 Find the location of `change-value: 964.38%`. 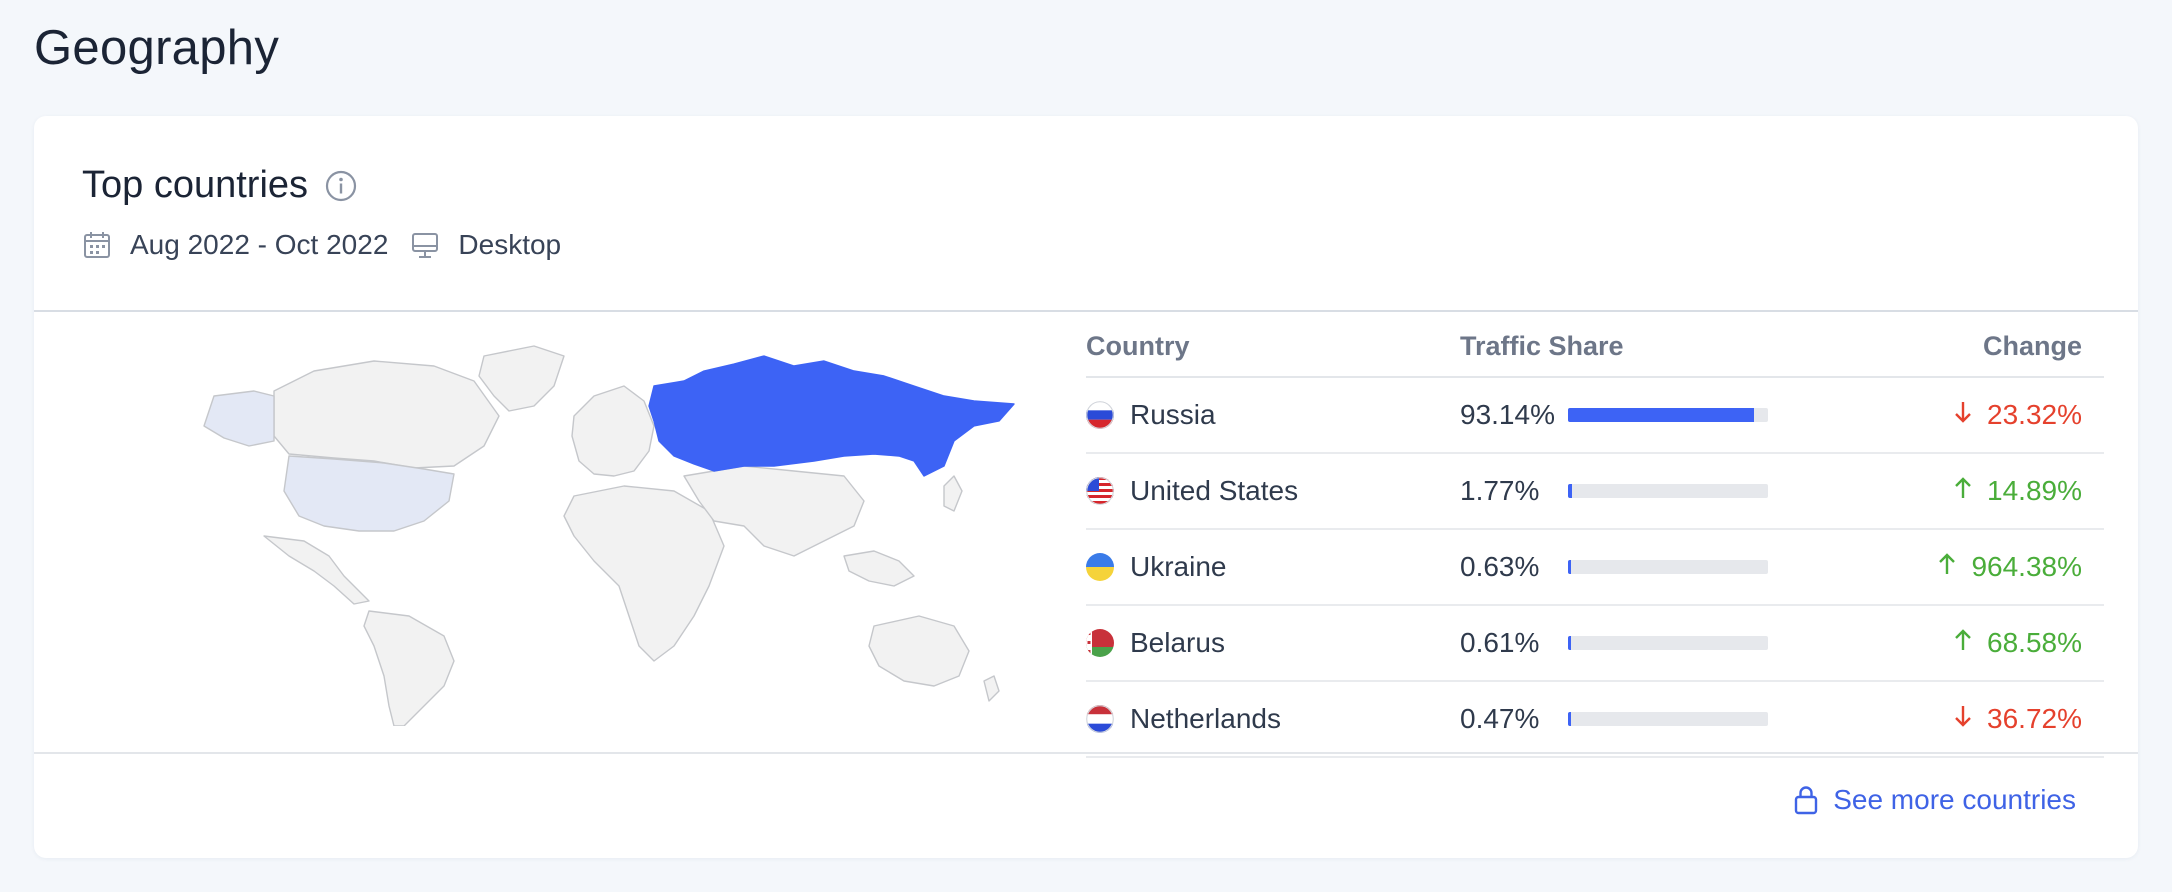

change-value: 964.38% is located at coordinates (2026, 566).